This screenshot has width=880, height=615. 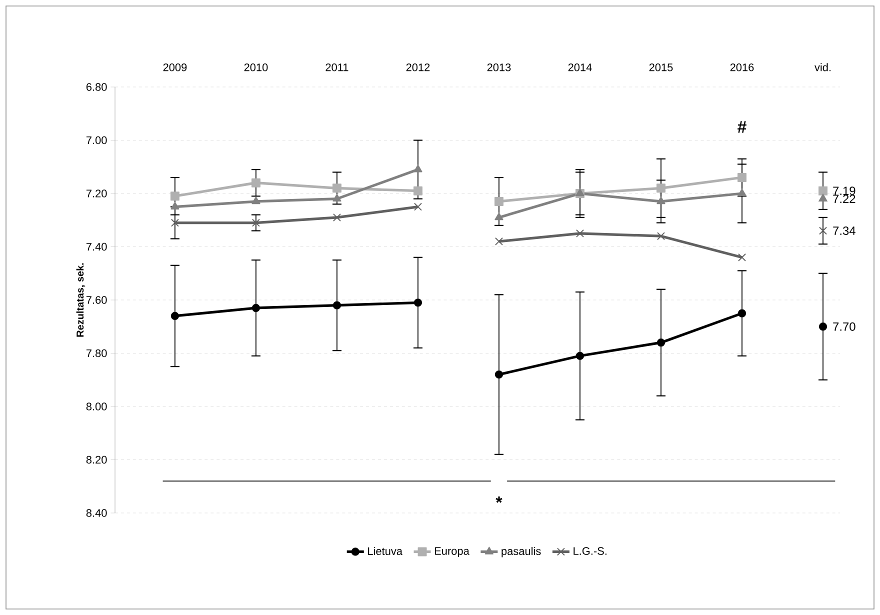 I want to click on data-label: 7.19, so click(x=844, y=191).